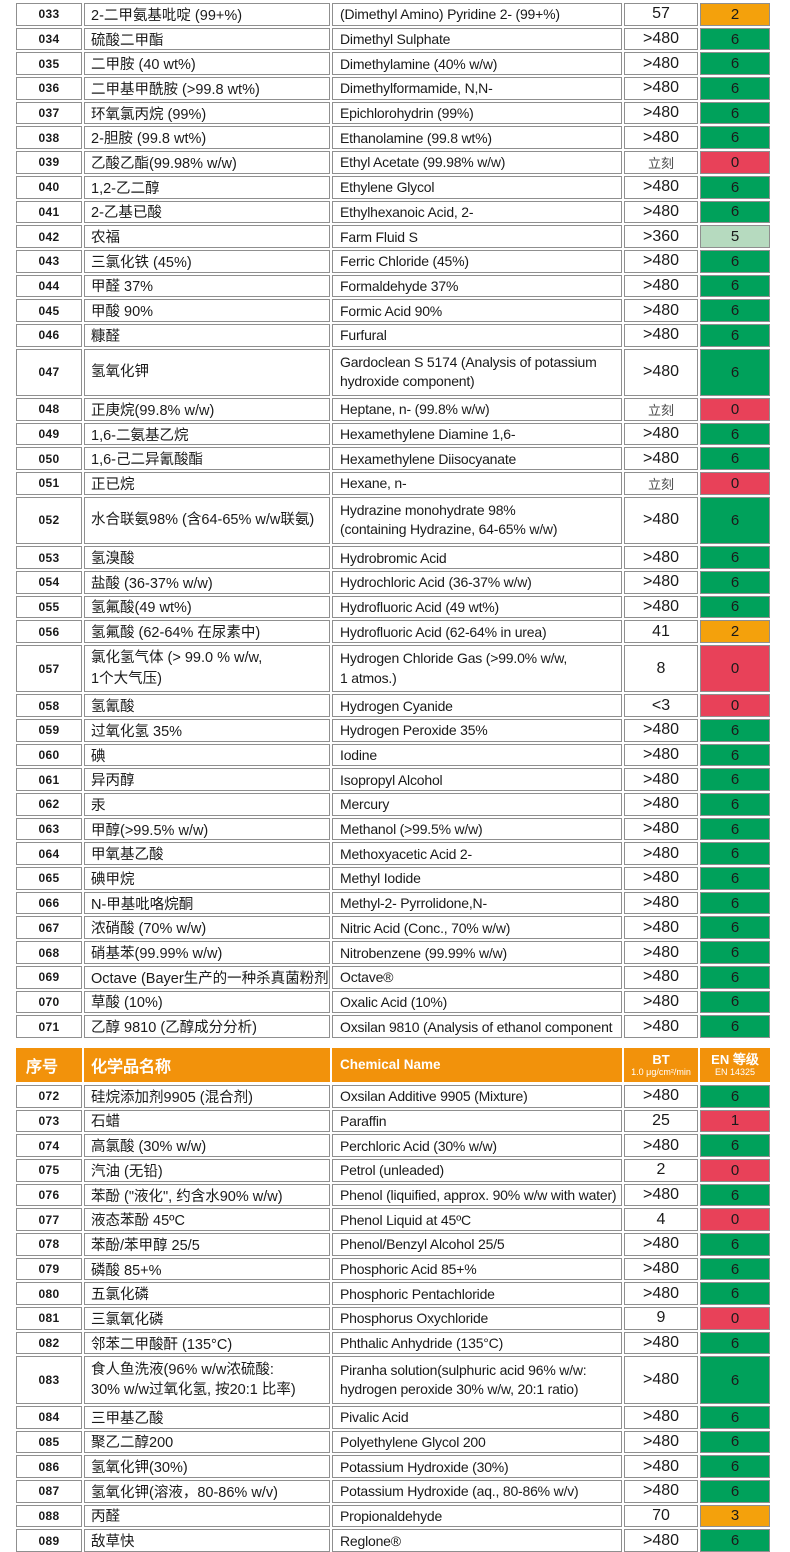 Image resolution: width=790 pixels, height=1552 pixels. Describe the element at coordinates (207, 88) in the screenshot. I see `chemical-name-cn: 二甲基甲酰胺 (>99.8 wt%)` at that location.